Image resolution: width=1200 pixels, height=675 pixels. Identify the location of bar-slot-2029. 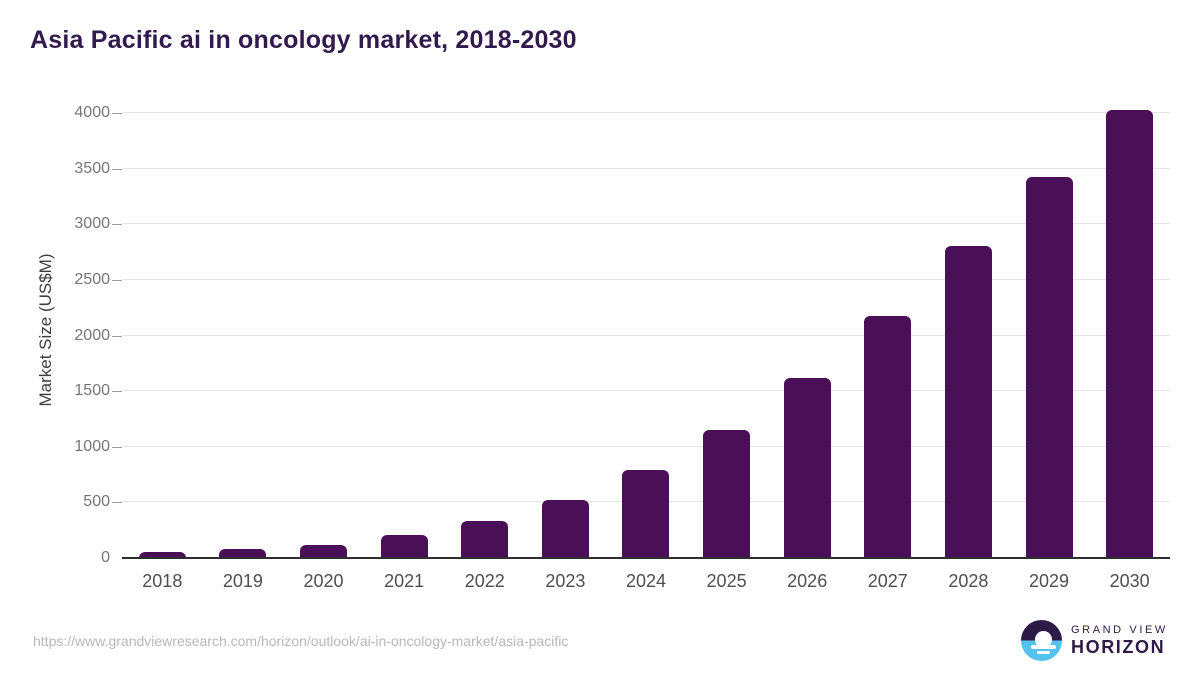
(1049, 335).